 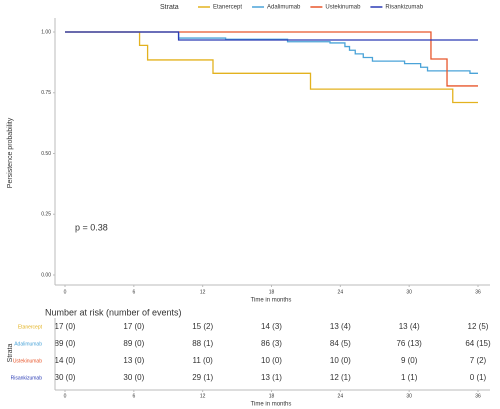 I want to click on risk-cell: 7 (2), so click(x=478, y=360).